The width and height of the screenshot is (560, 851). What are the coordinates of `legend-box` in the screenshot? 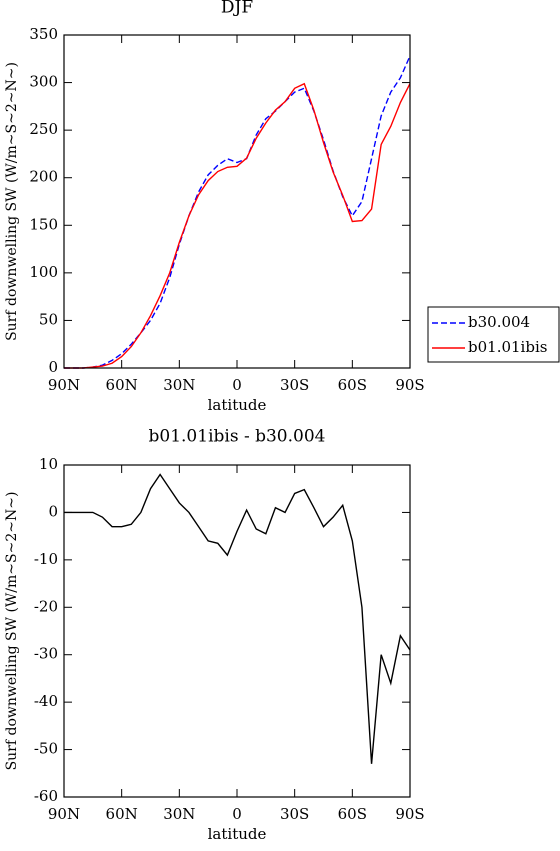 It's located at (493, 334).